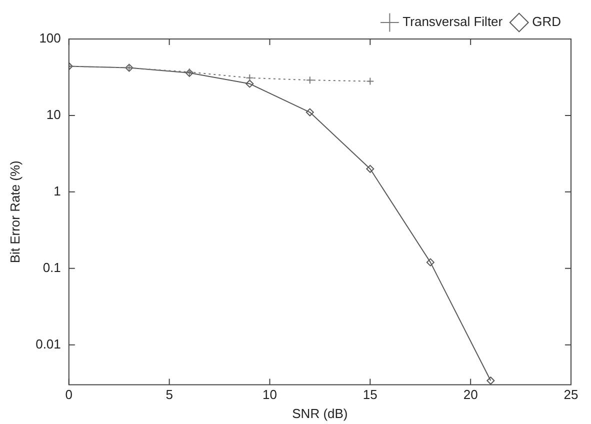 The image size is (591, 424). Describe the element at coordinates (69, 394) in the screenshot. I see `x-tick-label: 0` at that location.